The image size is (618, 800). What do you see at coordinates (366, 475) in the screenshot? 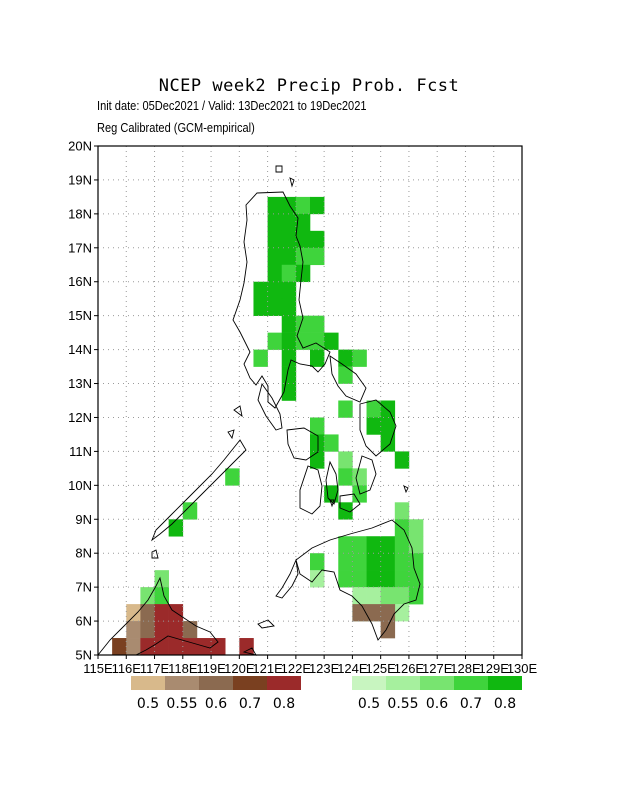
I see `coast-leyte` at bounding box center [366, 475].